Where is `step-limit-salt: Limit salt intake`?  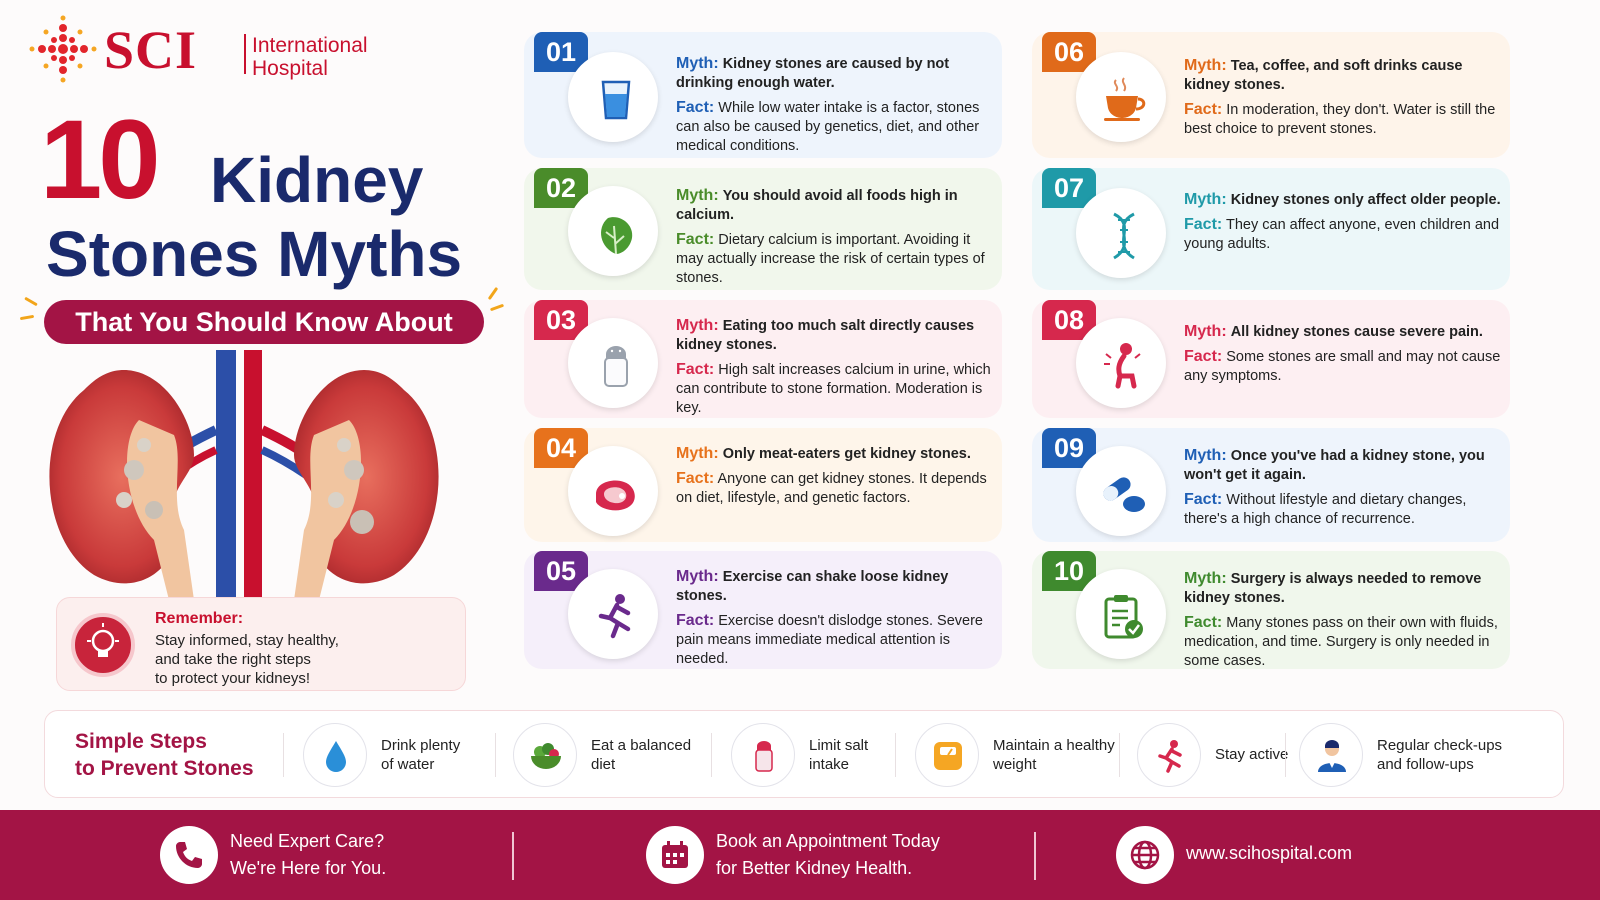 step-limit-salt: Limit salt intake is located at coordinates (816, 755).